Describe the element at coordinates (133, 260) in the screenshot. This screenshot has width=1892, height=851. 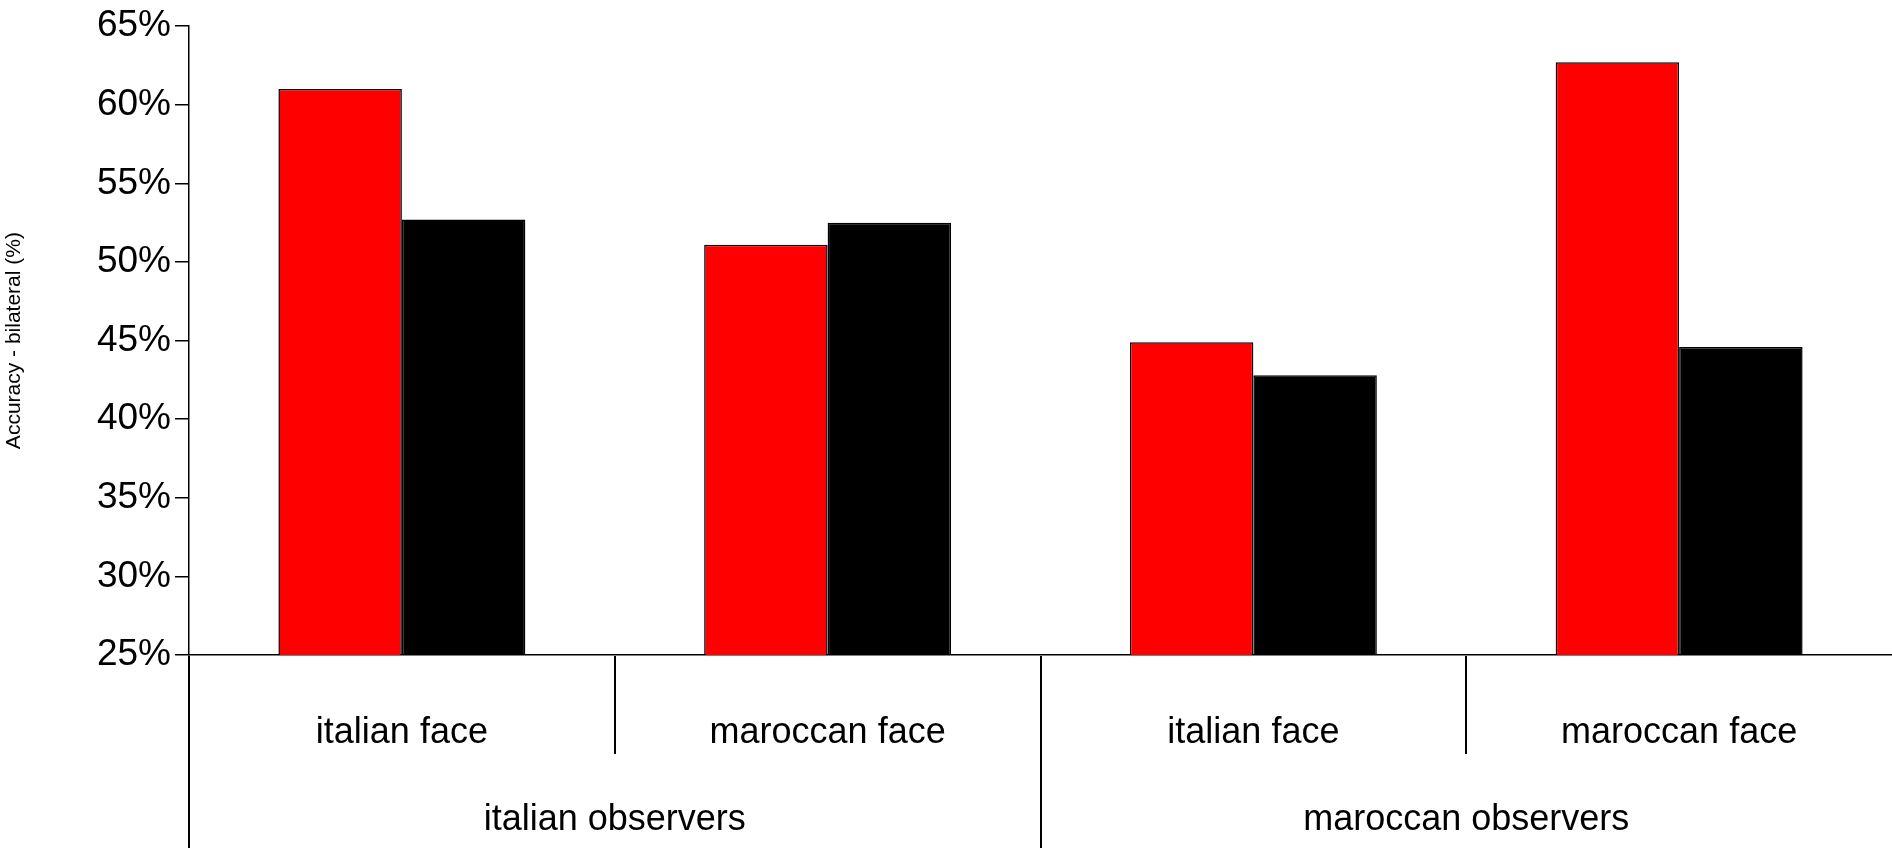
I see `y-tick-label: 50%` at that location.